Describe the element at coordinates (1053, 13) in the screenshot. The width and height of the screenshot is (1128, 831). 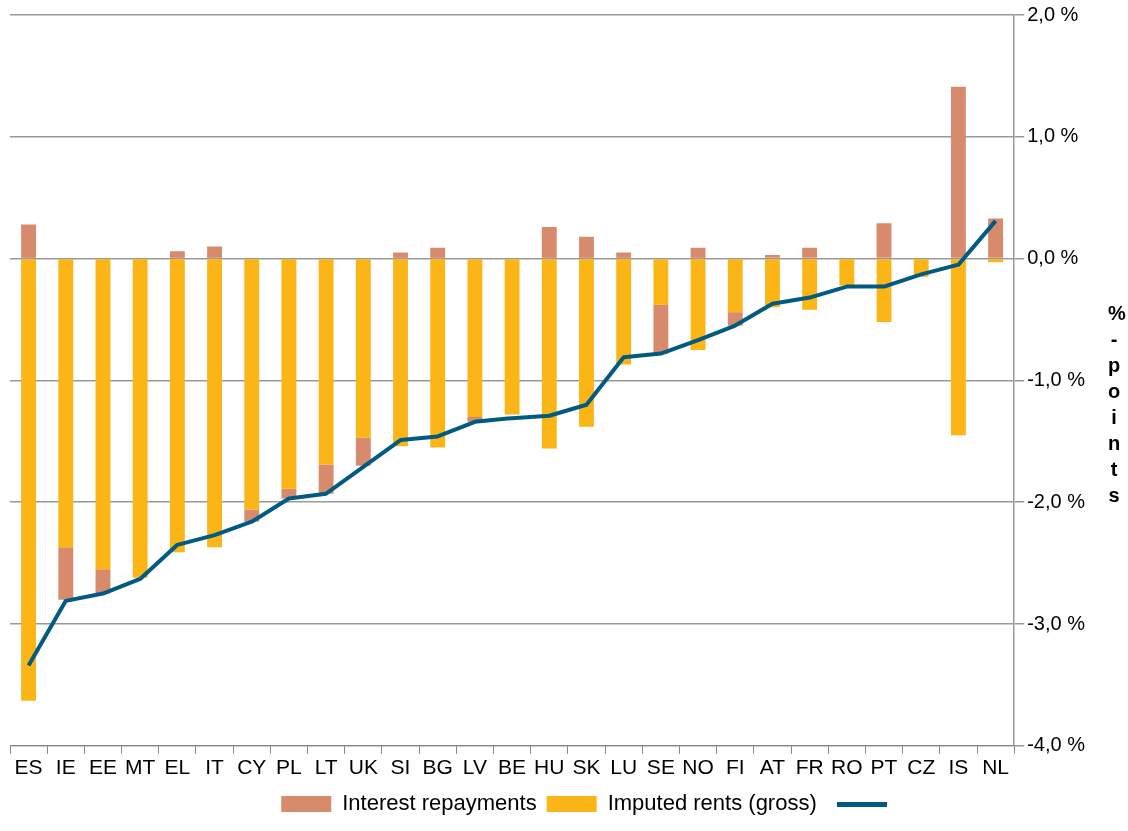
I see `y-tick-label: 2,0 %` at that location.